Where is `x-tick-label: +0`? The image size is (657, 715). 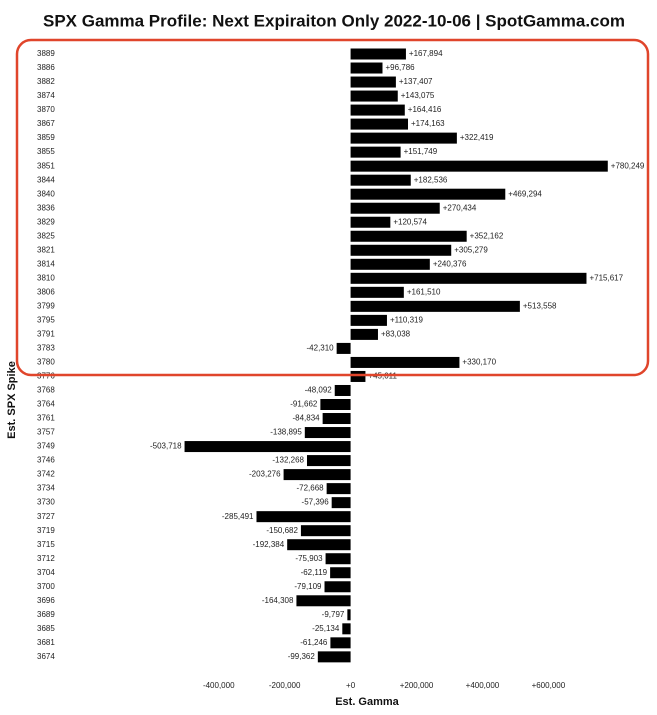 x-tick-label: +0 is located at coordinates (351, 685).